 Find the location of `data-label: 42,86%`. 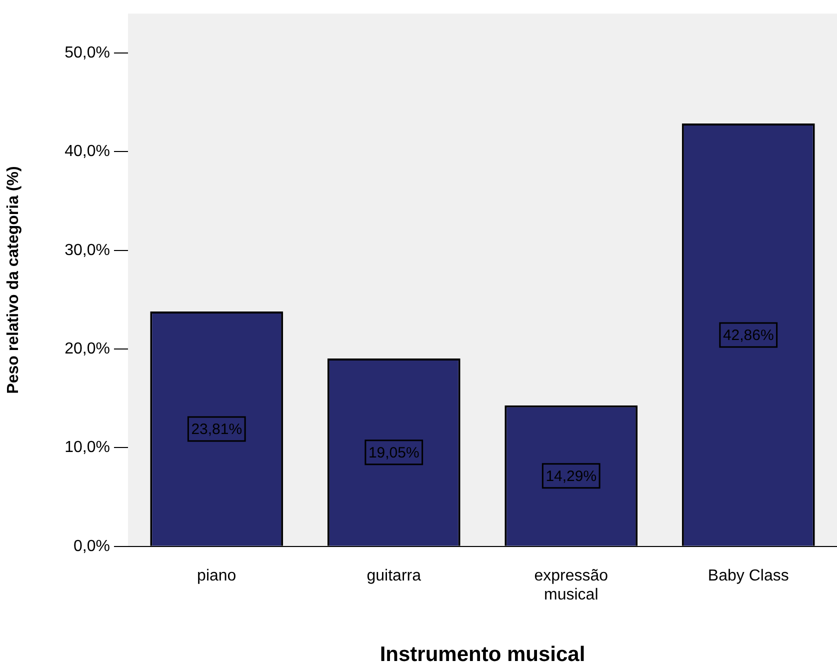

data-label: 42,86% is located at coordinates (748, 335).